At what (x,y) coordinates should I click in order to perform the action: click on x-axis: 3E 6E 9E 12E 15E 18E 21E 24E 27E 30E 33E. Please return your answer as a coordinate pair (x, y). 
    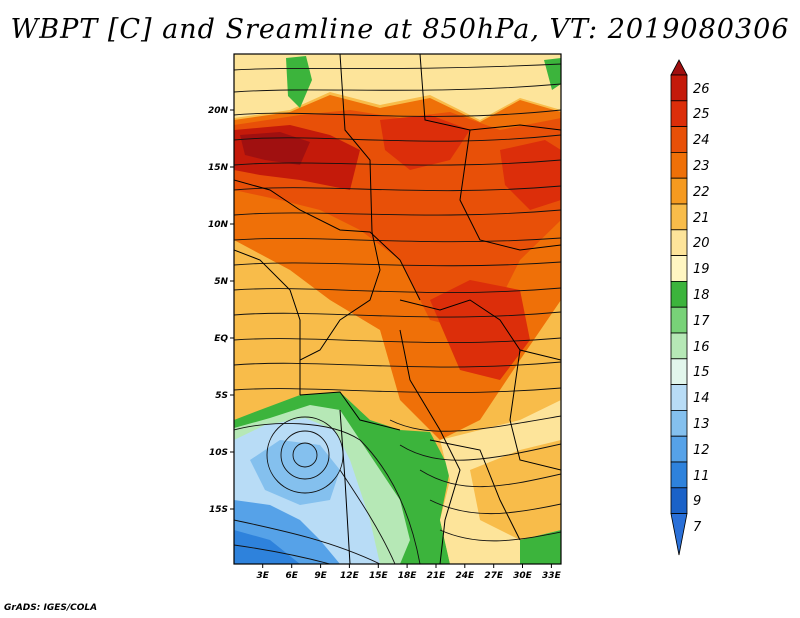
    Looking at the image, I should click on (409, 572).